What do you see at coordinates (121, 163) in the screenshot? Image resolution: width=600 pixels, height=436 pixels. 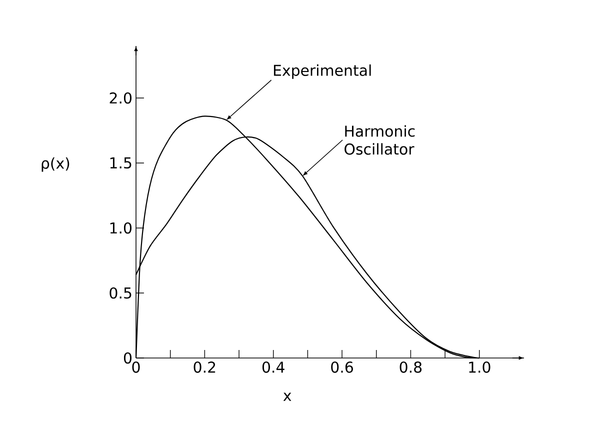 I see `y-tick-label: 1.5` at bounding box center [121, 163].